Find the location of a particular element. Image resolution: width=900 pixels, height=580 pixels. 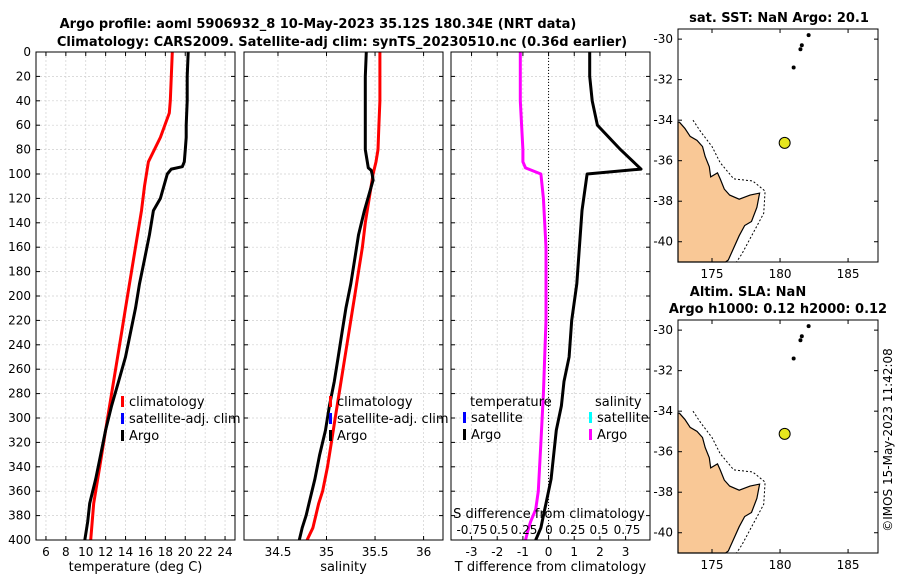

x-axis-label: temperature (deg C) is located at coordinates (136, 567).